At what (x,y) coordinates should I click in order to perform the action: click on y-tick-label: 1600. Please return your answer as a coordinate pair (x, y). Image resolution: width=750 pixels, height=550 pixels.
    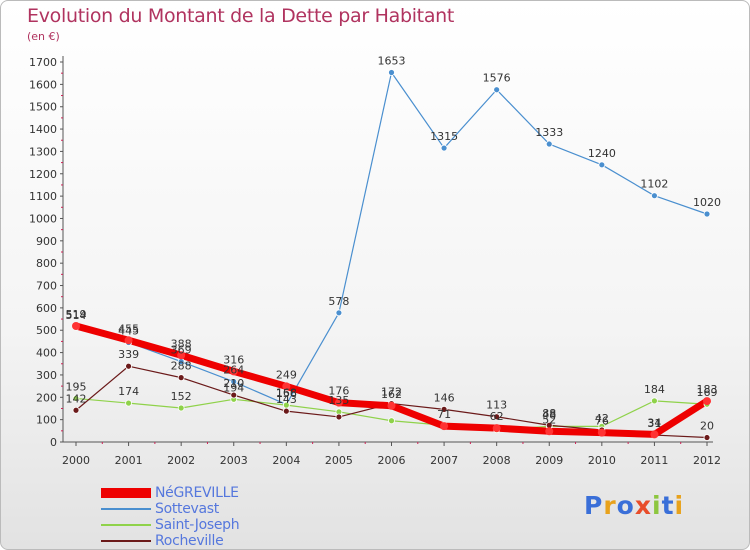
    Looking at the image, I should click on (43, 84).